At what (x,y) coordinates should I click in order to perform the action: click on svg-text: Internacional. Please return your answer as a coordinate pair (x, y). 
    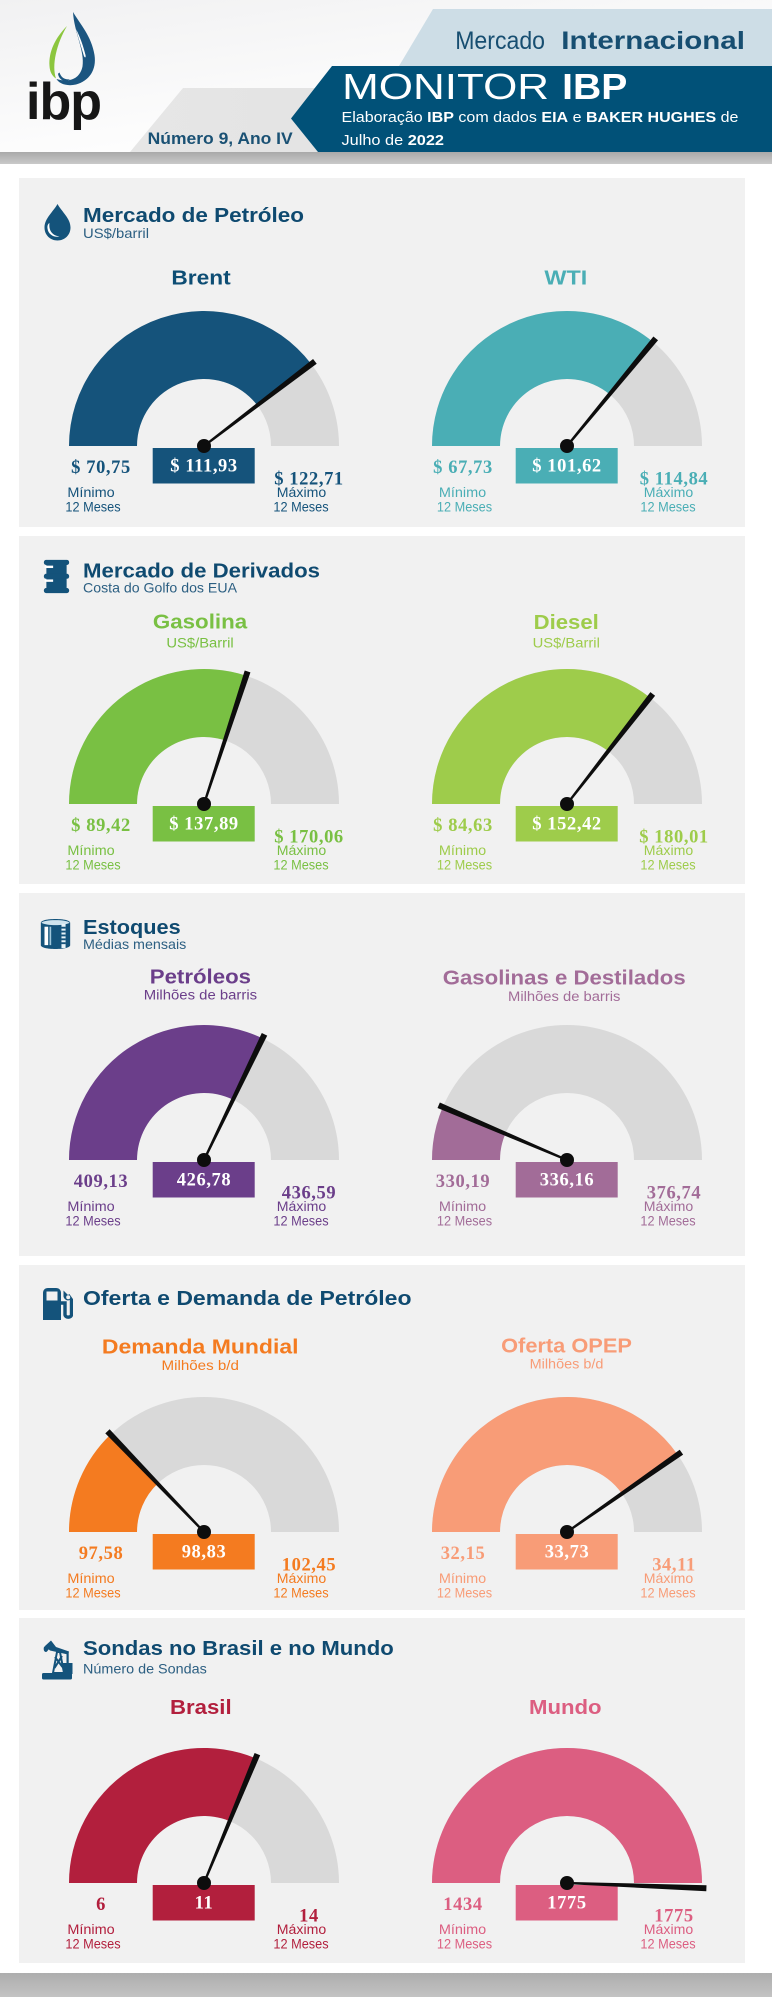
    Looking at the image, I should click on (653, 41).